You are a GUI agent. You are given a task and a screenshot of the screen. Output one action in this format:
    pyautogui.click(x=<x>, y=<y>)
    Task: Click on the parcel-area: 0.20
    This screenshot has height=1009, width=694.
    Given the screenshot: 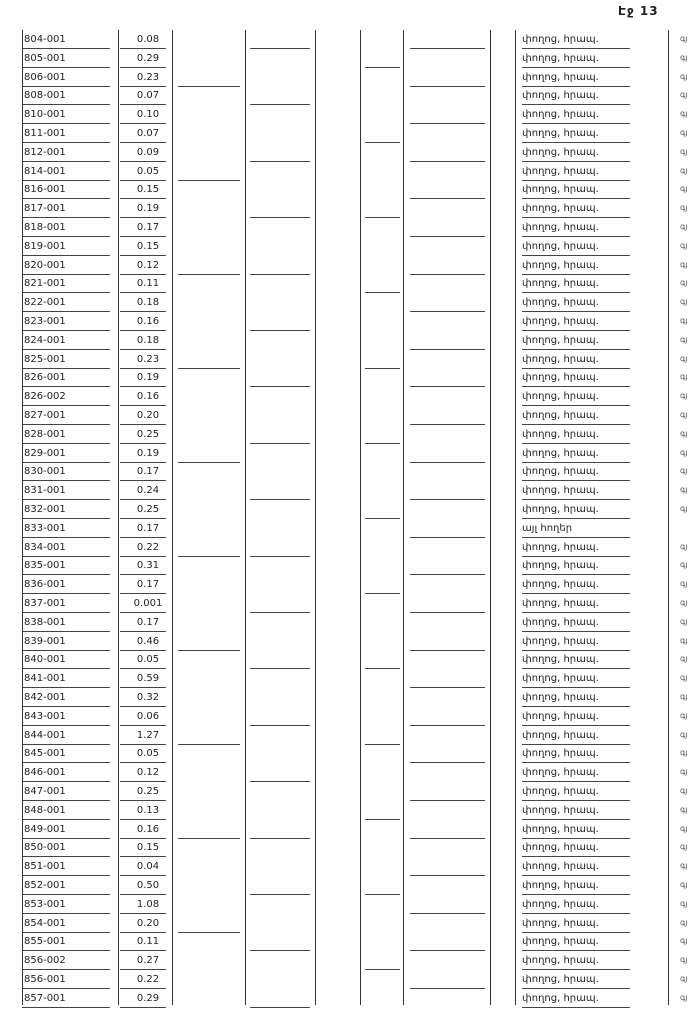 What is the action you would take?
    pyautogui.click(x=148, y=415)
    